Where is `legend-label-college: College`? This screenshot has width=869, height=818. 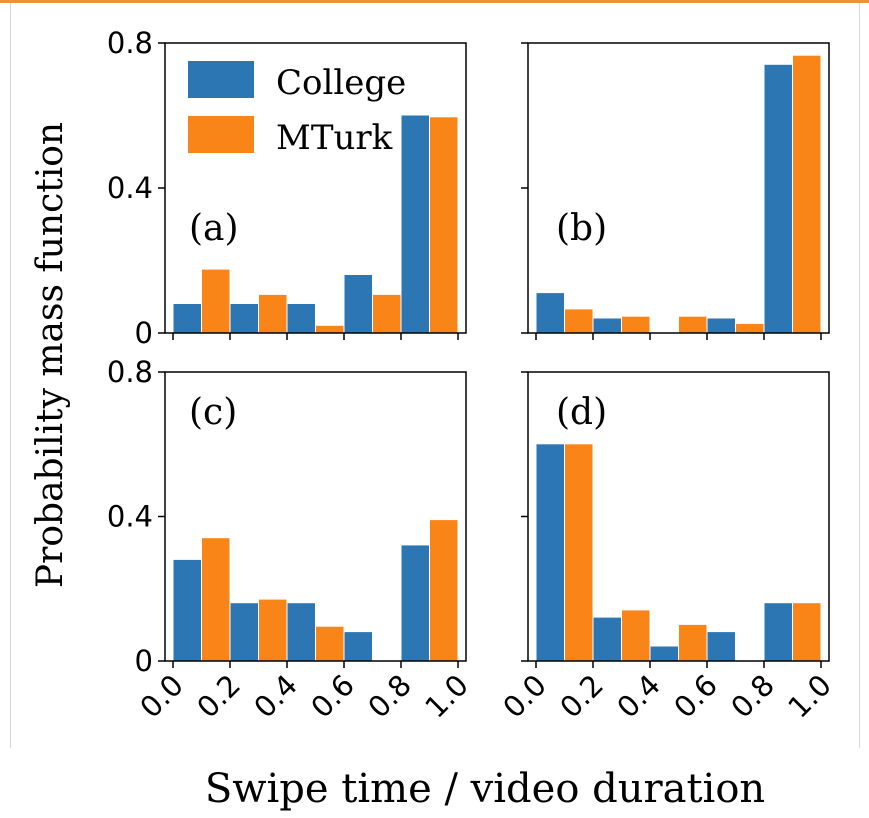 legend-label-college: College is located at coordinates (341, 83).